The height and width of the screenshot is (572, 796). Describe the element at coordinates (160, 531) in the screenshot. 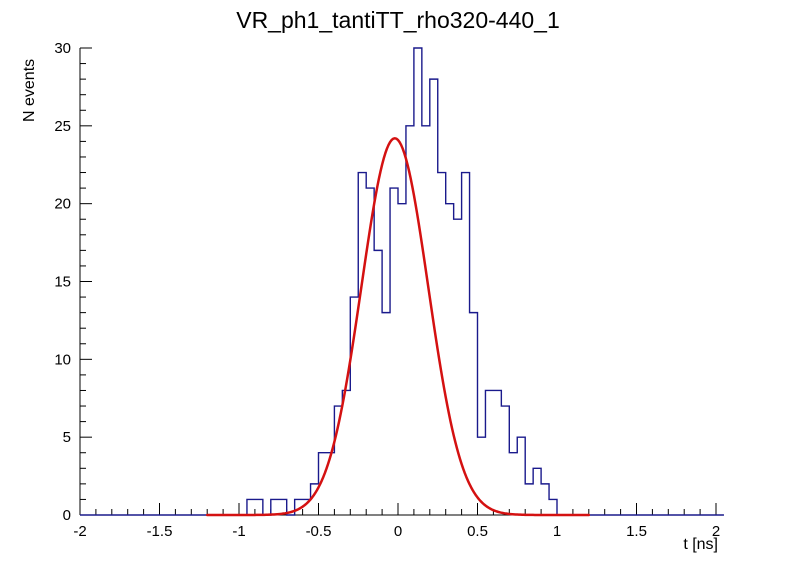

I see `svg-text: -1.5` at that location.